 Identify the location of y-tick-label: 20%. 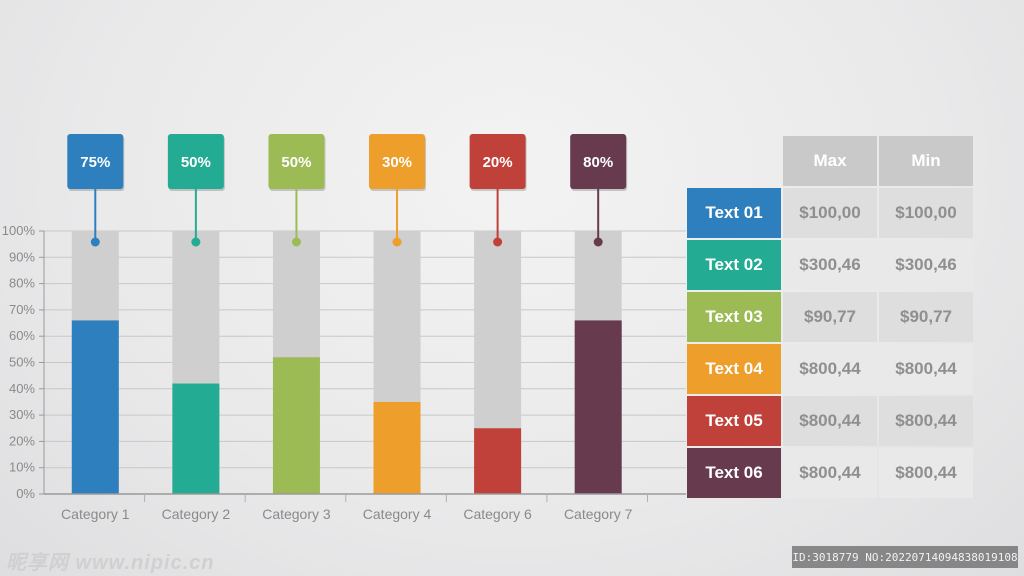
(22, 440).